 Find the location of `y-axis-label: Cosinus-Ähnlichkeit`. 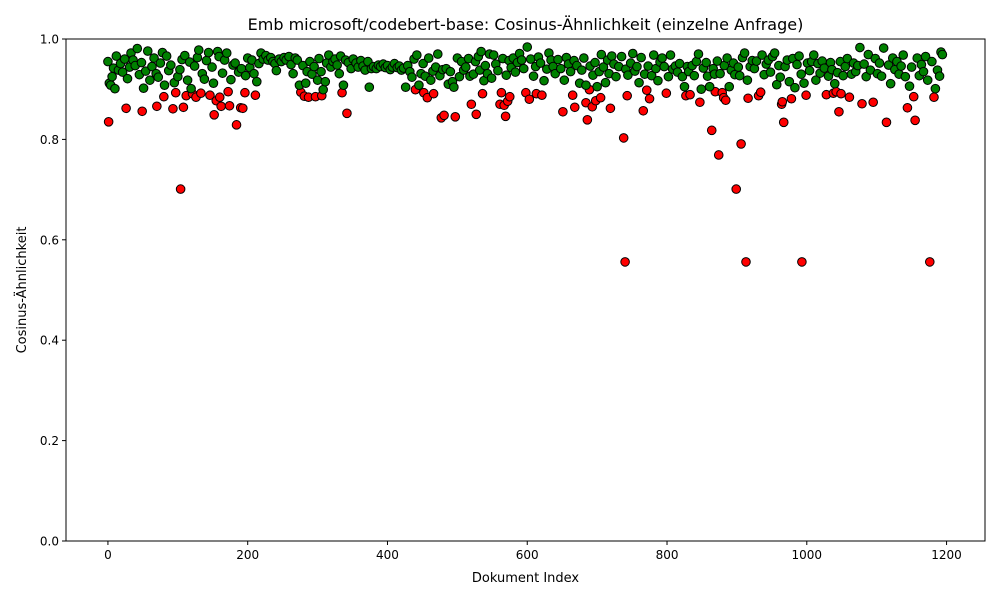

y-axis-label: Cosinus-Ähnlichkeit is located at coordinates (22, 290).